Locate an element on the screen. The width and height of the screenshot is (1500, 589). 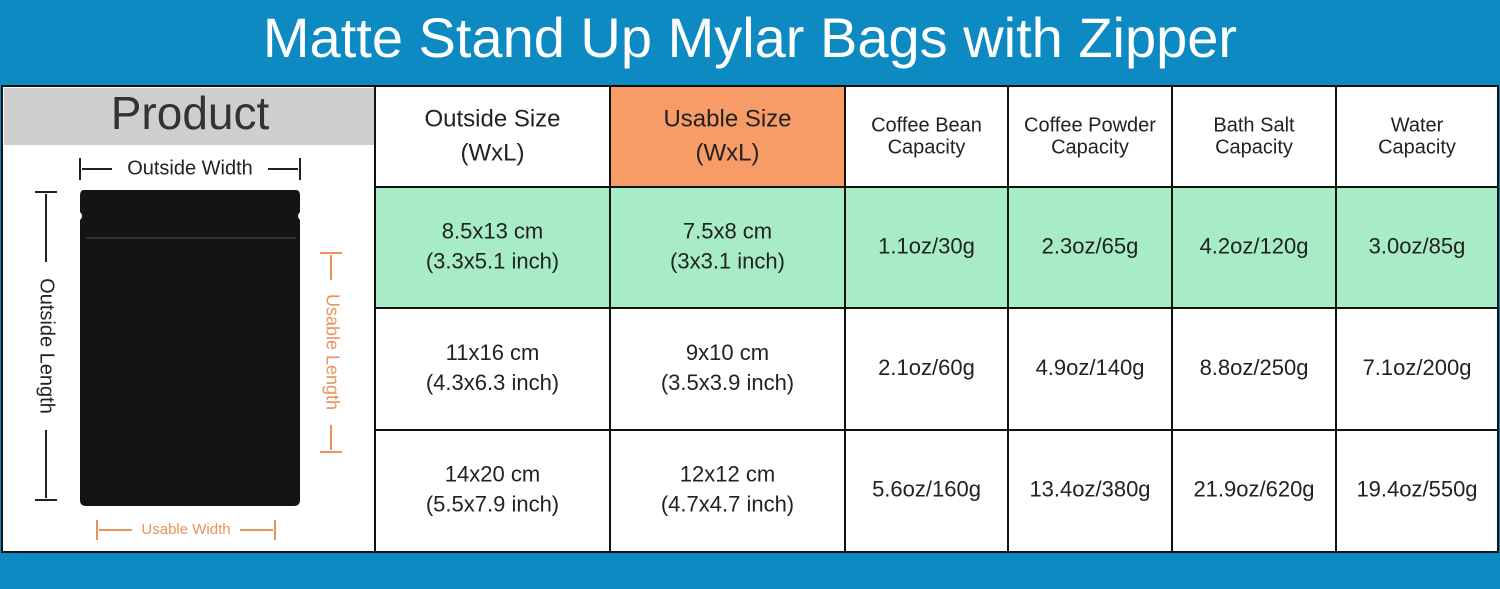
header-cell: Usable Size is located at coordinates (727, 118).